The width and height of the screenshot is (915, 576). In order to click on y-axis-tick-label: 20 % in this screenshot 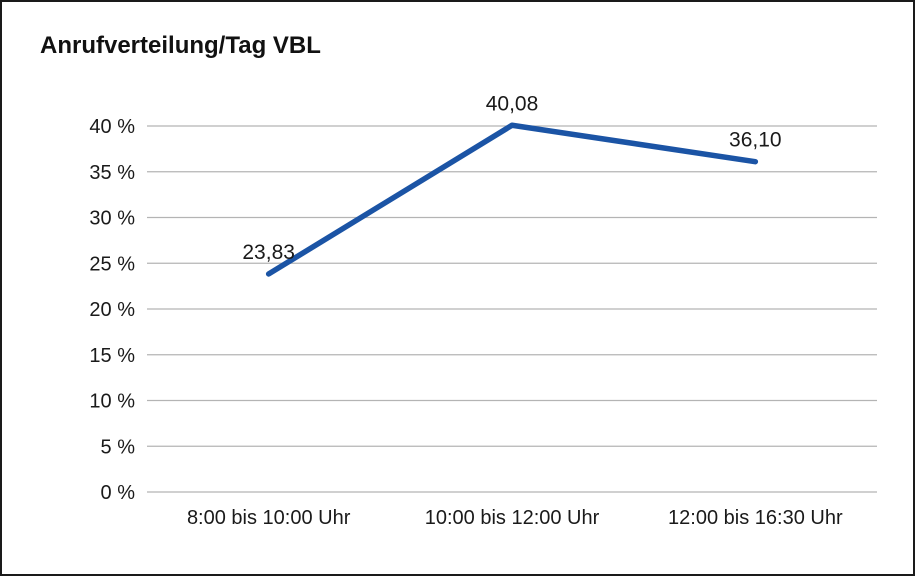, I will do `click(112, 310)`.